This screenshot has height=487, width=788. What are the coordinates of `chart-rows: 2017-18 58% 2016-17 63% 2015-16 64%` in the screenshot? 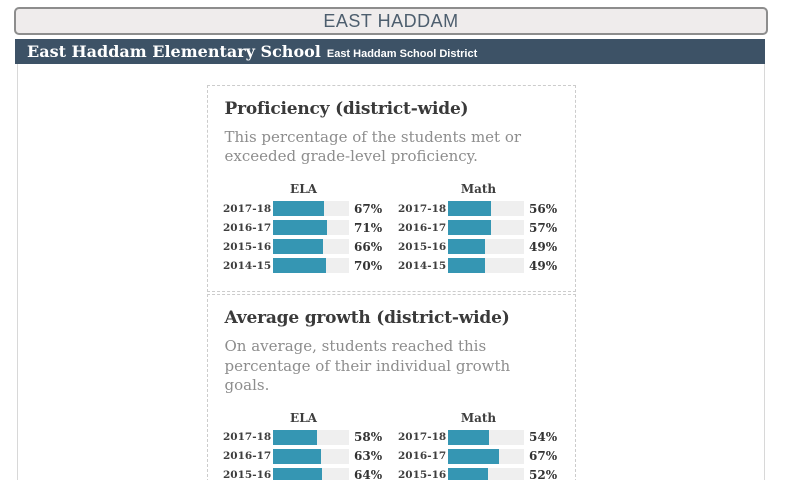 It's located at (303, 454).